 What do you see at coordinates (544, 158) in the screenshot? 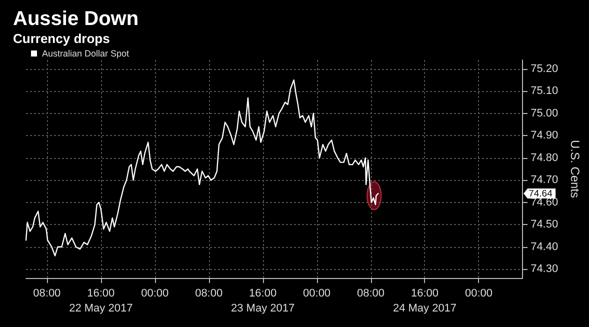
I see `y-tick-label: 74.80` at bounding box center [544, 158].